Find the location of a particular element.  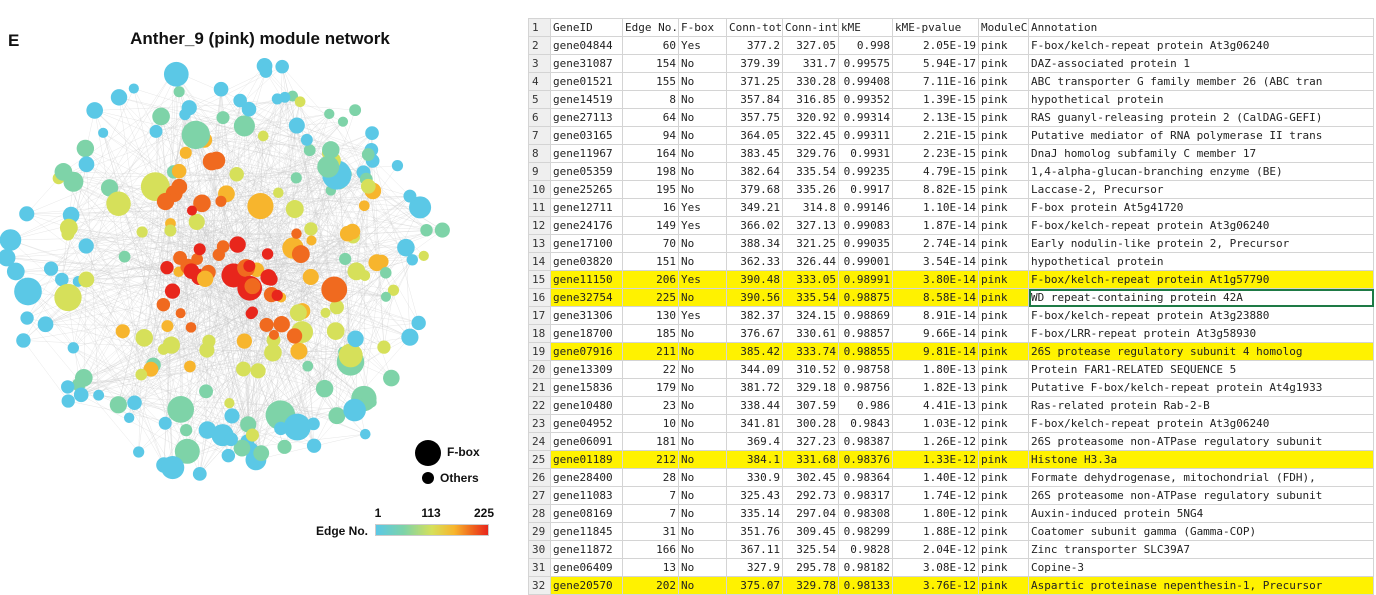

cell-gene-id: gene15836 is located at coordinates (586, 387).